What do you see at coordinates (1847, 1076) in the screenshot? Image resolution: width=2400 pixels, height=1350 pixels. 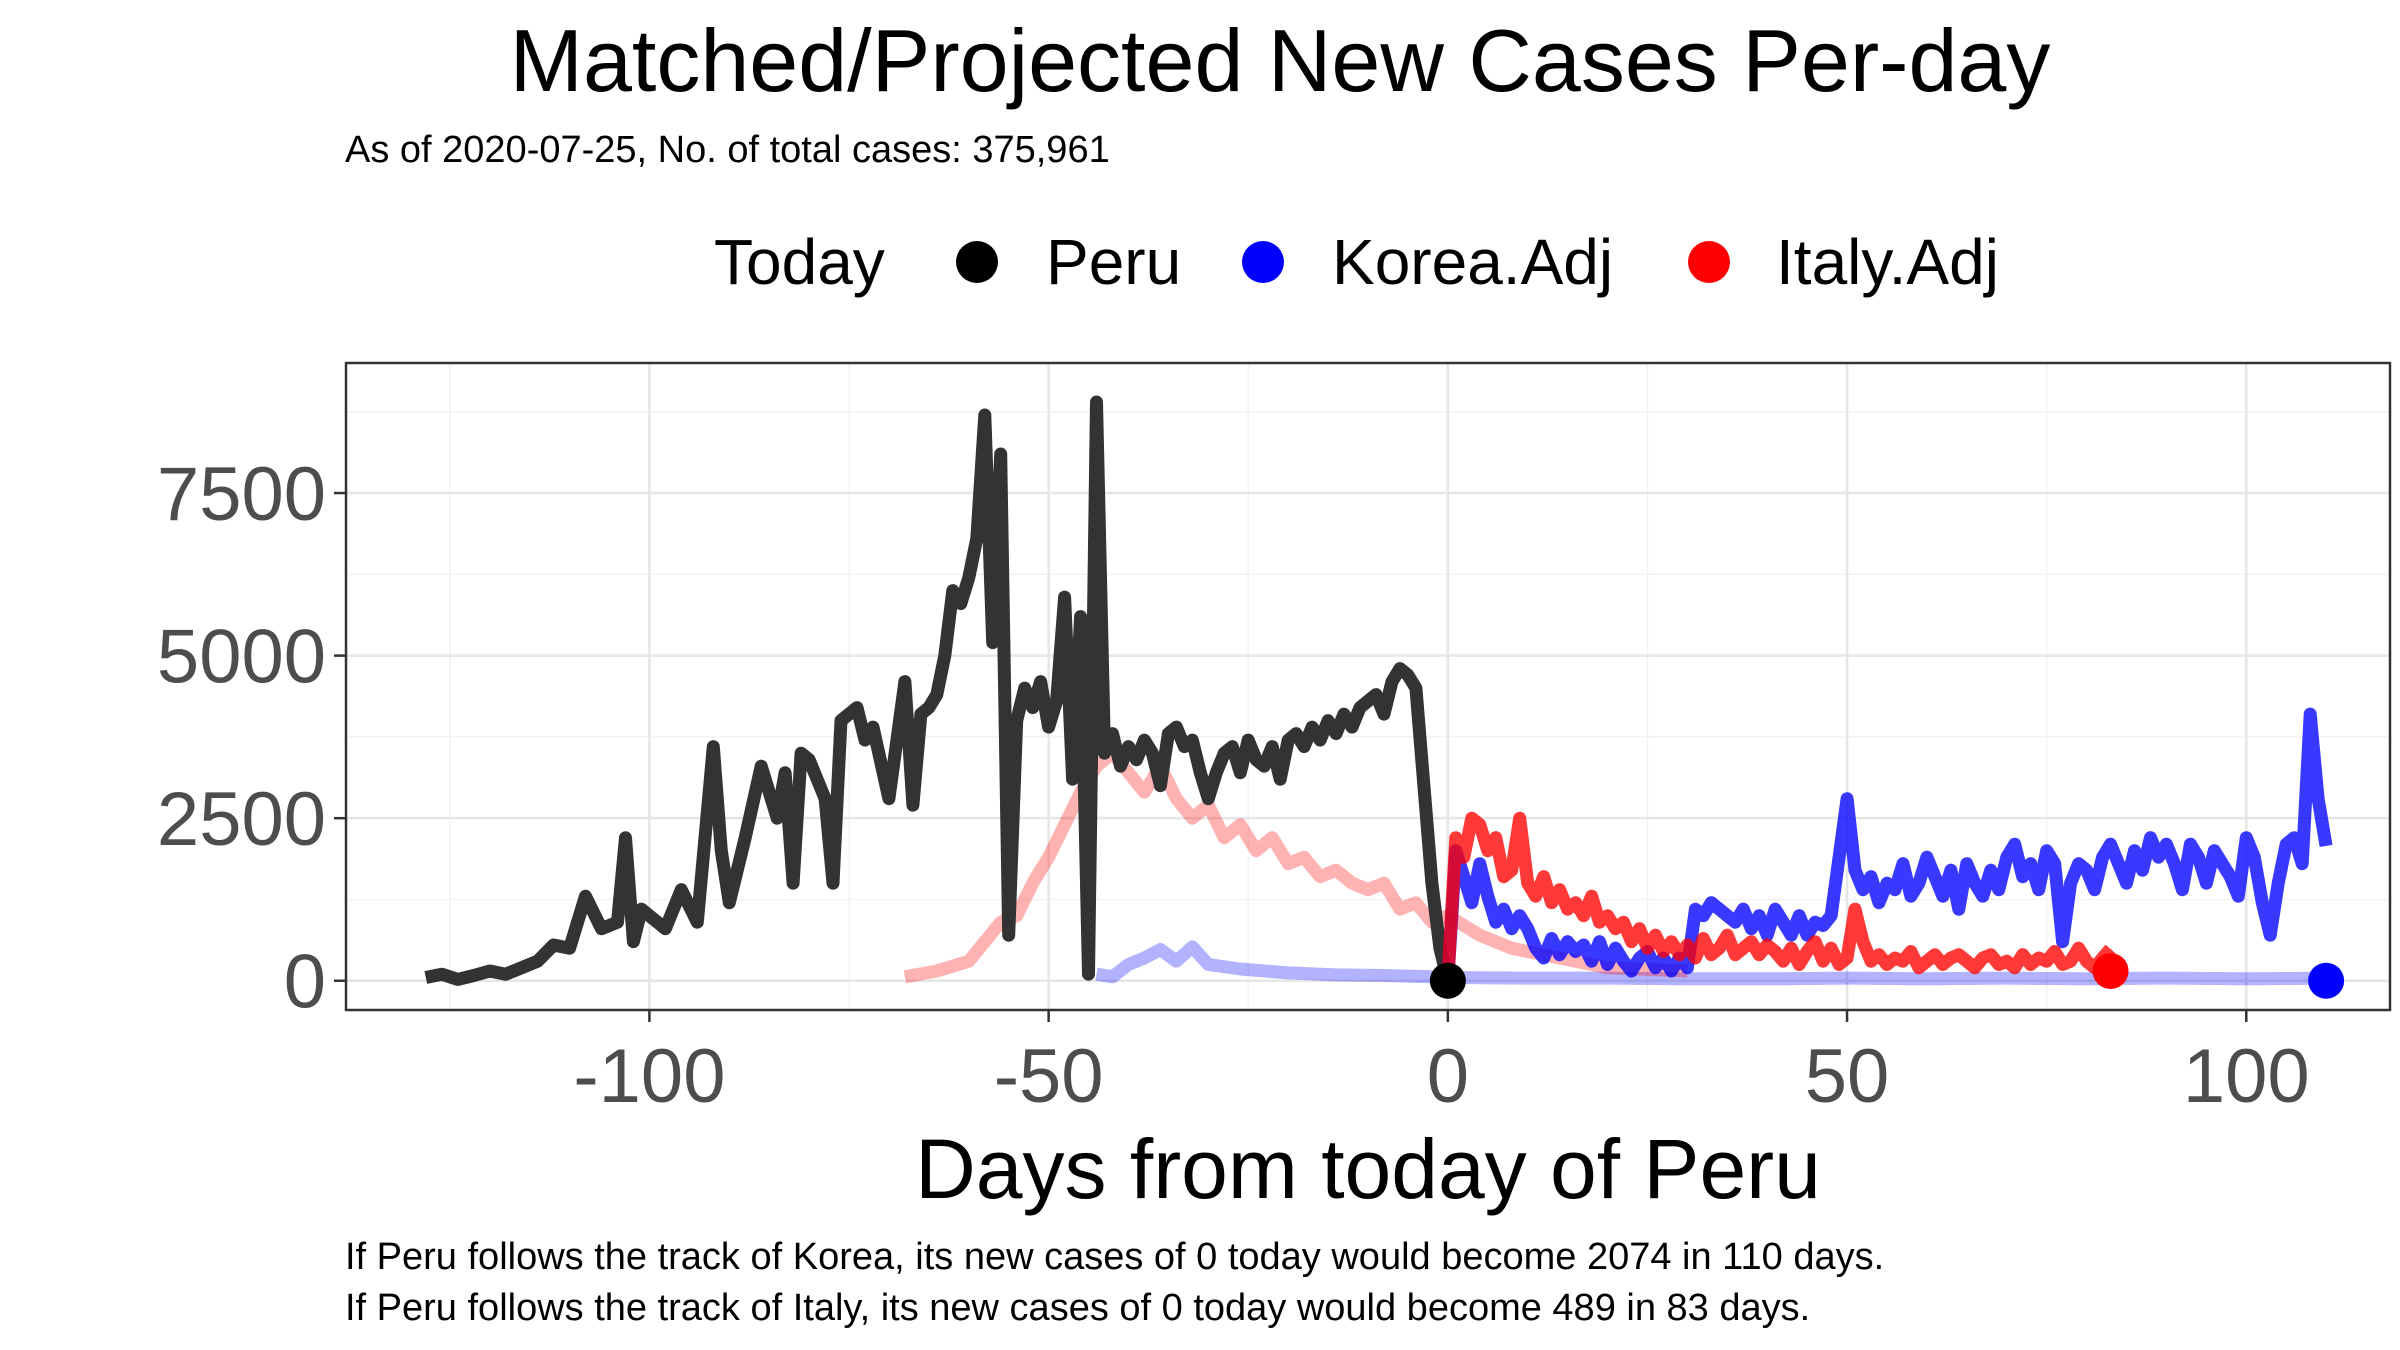 I see `x-tick-label: 50` at bounding box center [1847, 1076].